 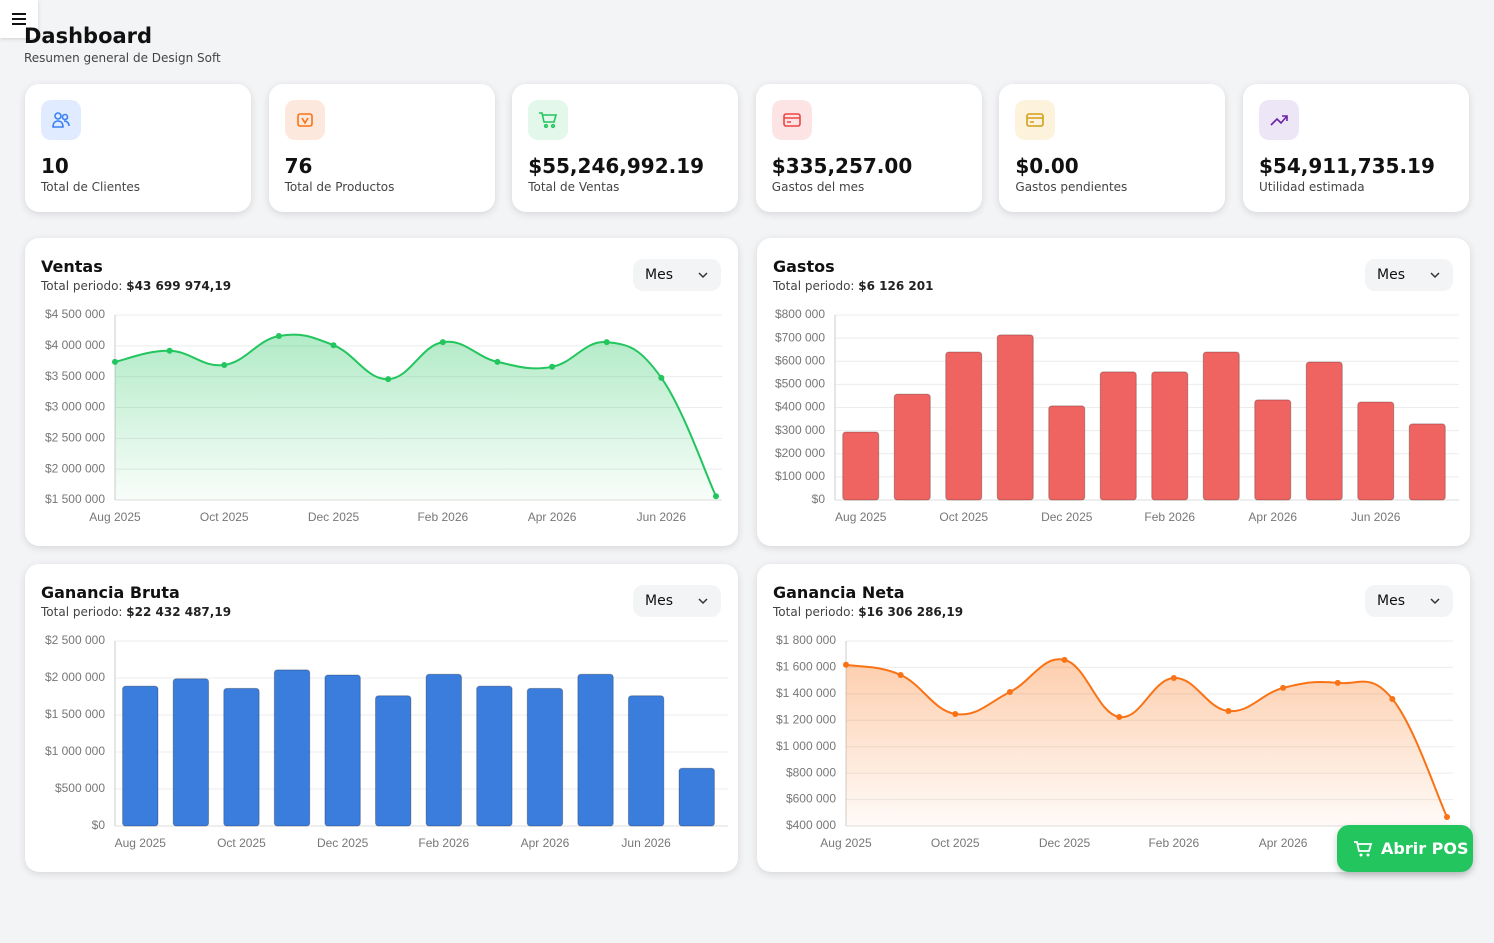 I want to click on stat-value: $0.00, so click(x=1047, y=166).